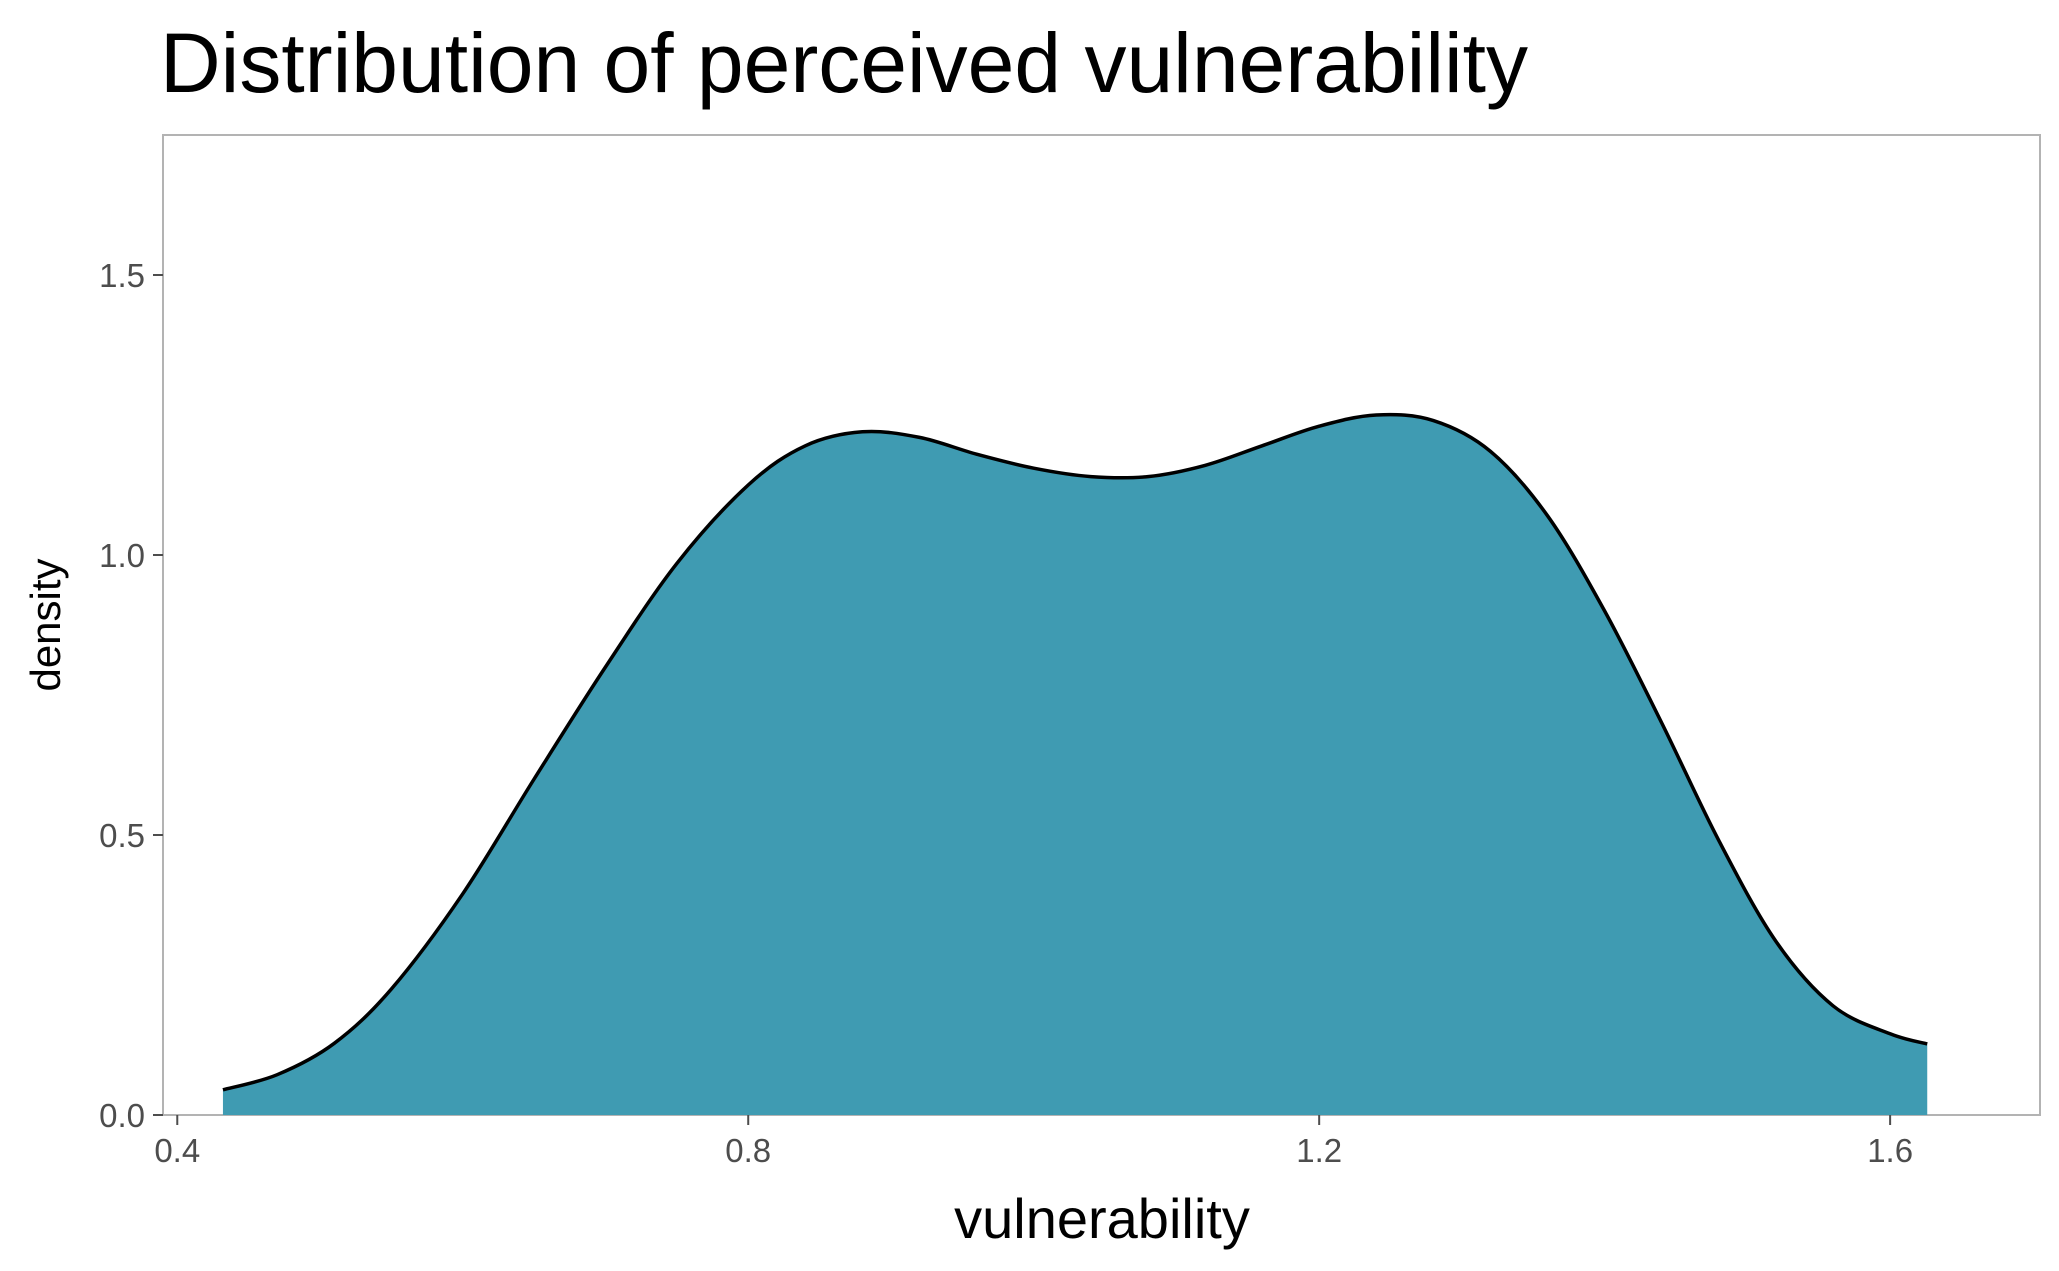 The width and height of the screenshot is (2059, 1271). I want to click on y-tick-label: 0.0, so click(122, 1115).